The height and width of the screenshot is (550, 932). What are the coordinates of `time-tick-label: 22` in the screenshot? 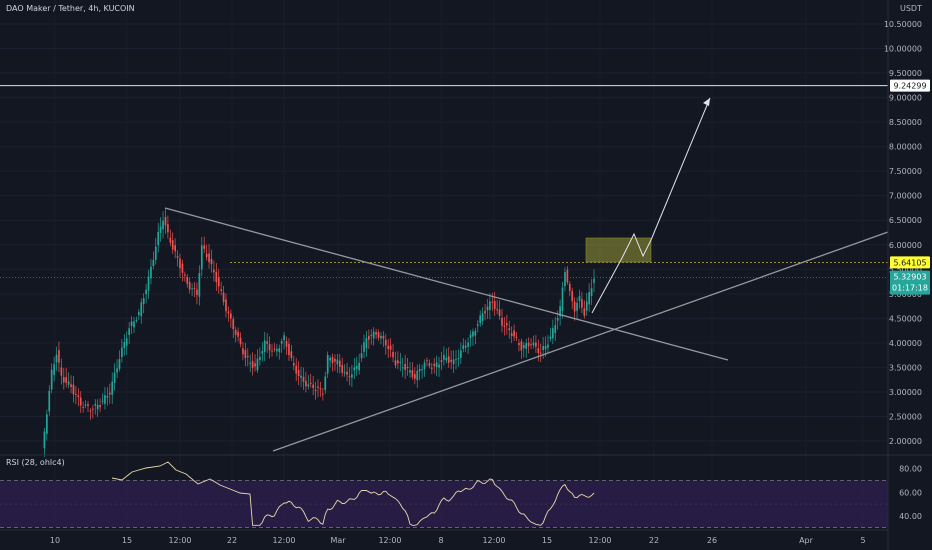 It's located at (232, 540).